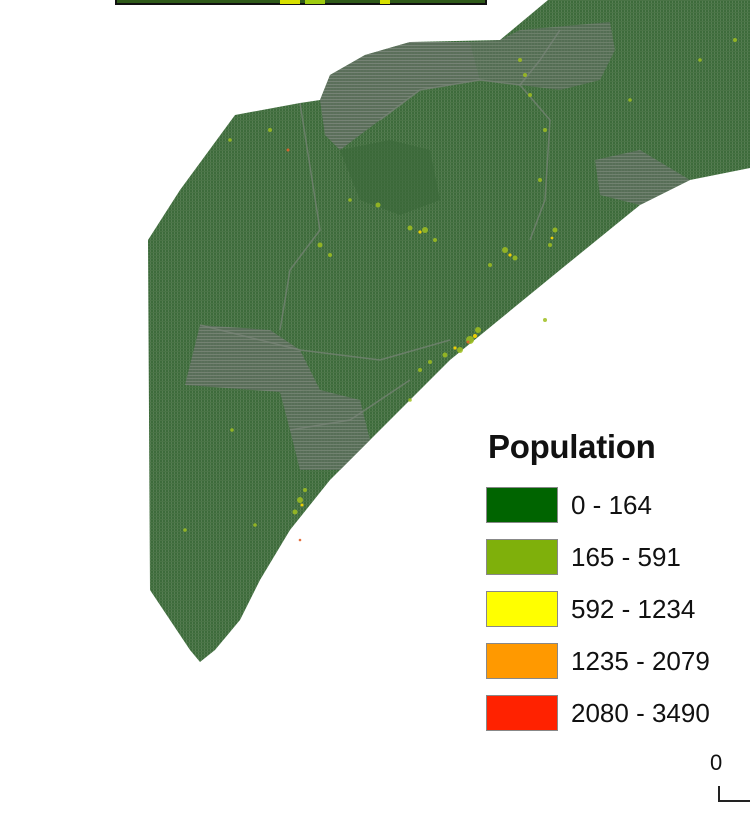 The image size is (750, 814). I want to click on legend-item: 165 - 591, so click(616, 557).